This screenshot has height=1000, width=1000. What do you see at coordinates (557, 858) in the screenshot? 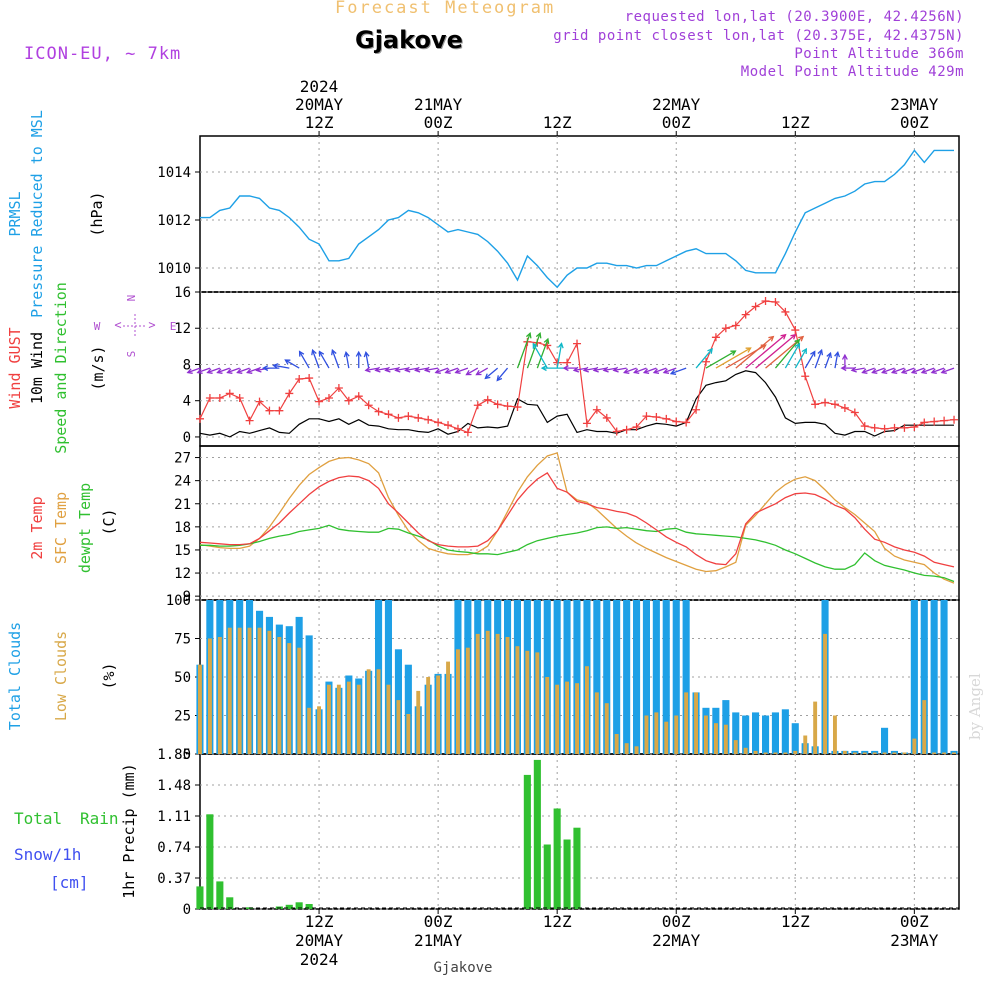
I see `rain-bar` at bounding box center [557, 858].